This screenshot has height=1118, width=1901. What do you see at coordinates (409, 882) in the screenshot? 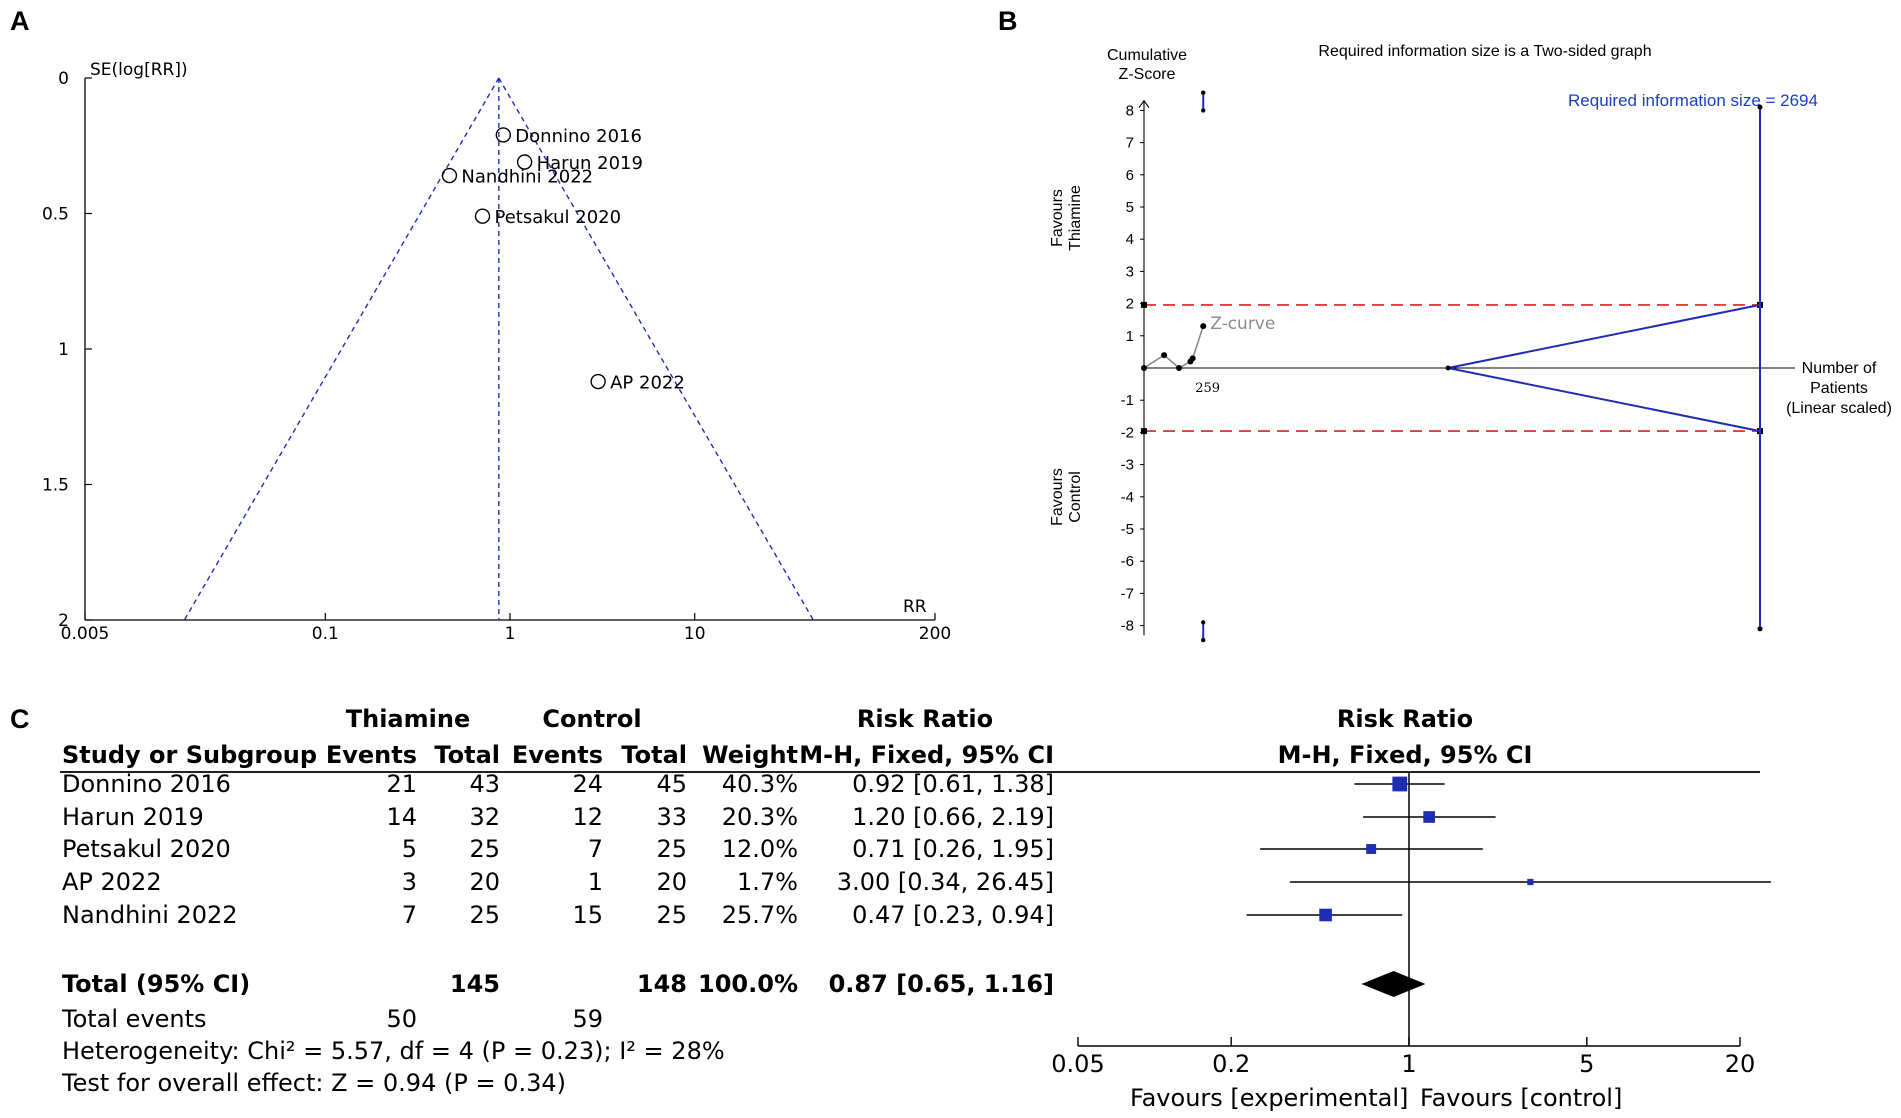
I see `events-thiamine: 3` at bounding box center [409, 882].